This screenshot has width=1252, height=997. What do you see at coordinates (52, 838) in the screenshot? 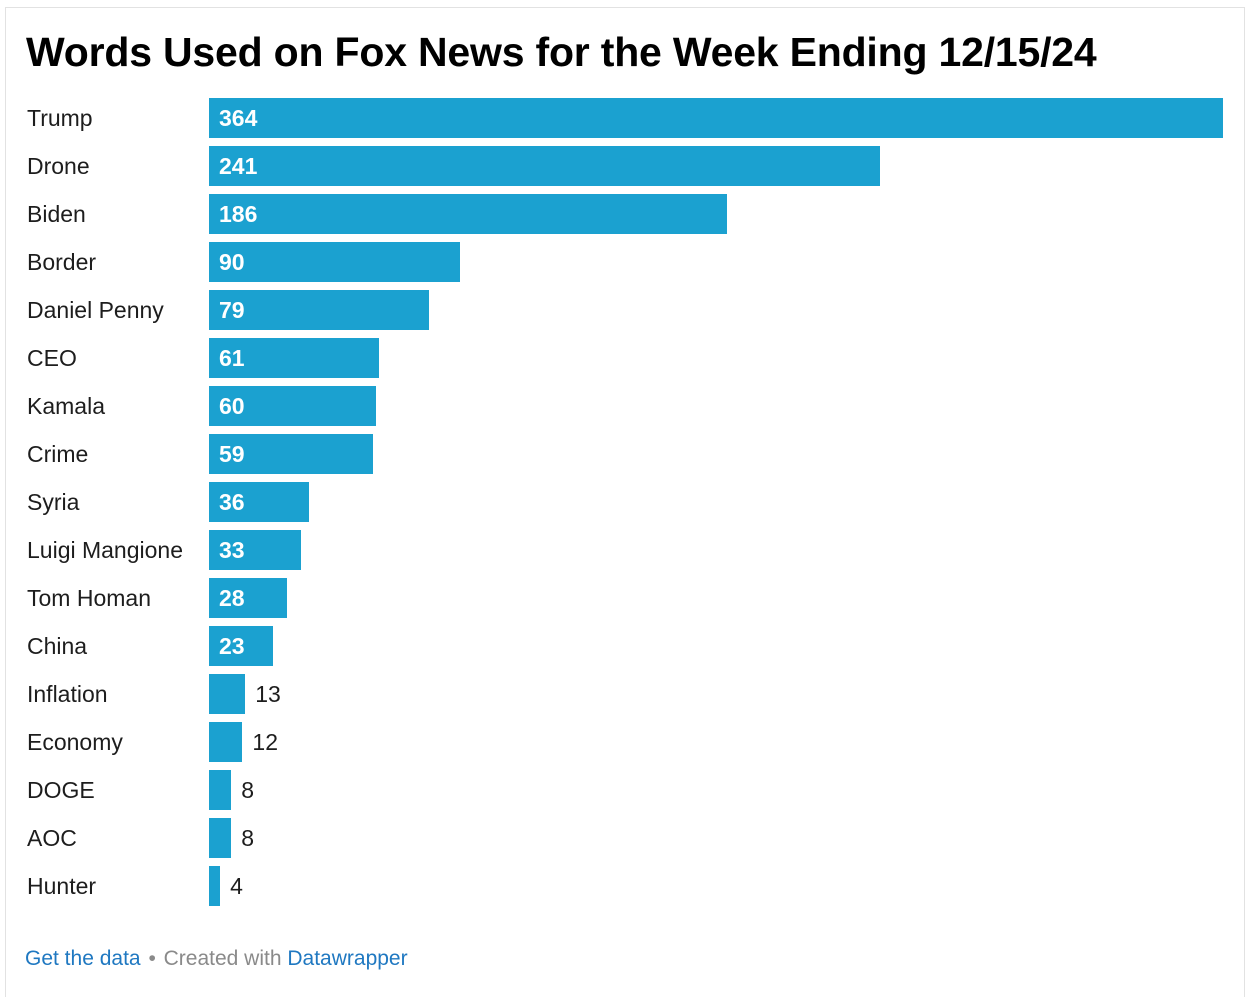
I see `category-label: AOC` at bounding box center [52, 838].